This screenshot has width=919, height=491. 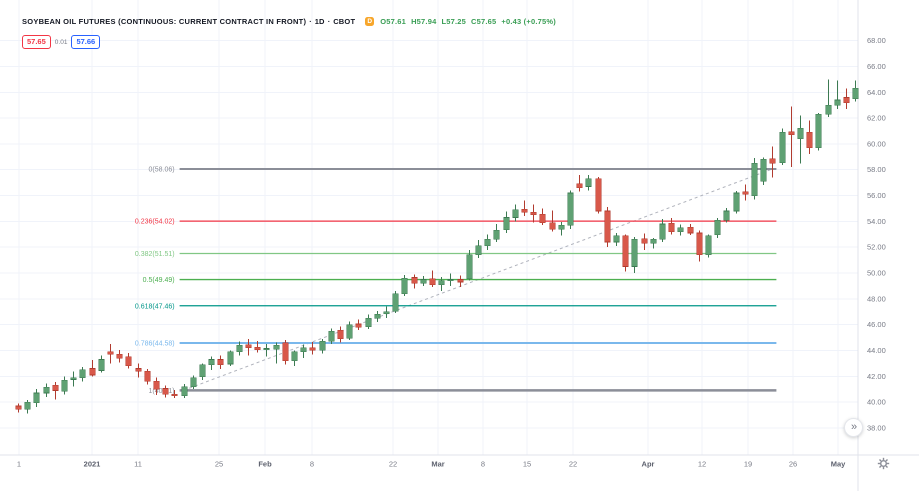 I want to click on fib-level-label-0.382: 0.382(51.51), so click(x=155, y=254).